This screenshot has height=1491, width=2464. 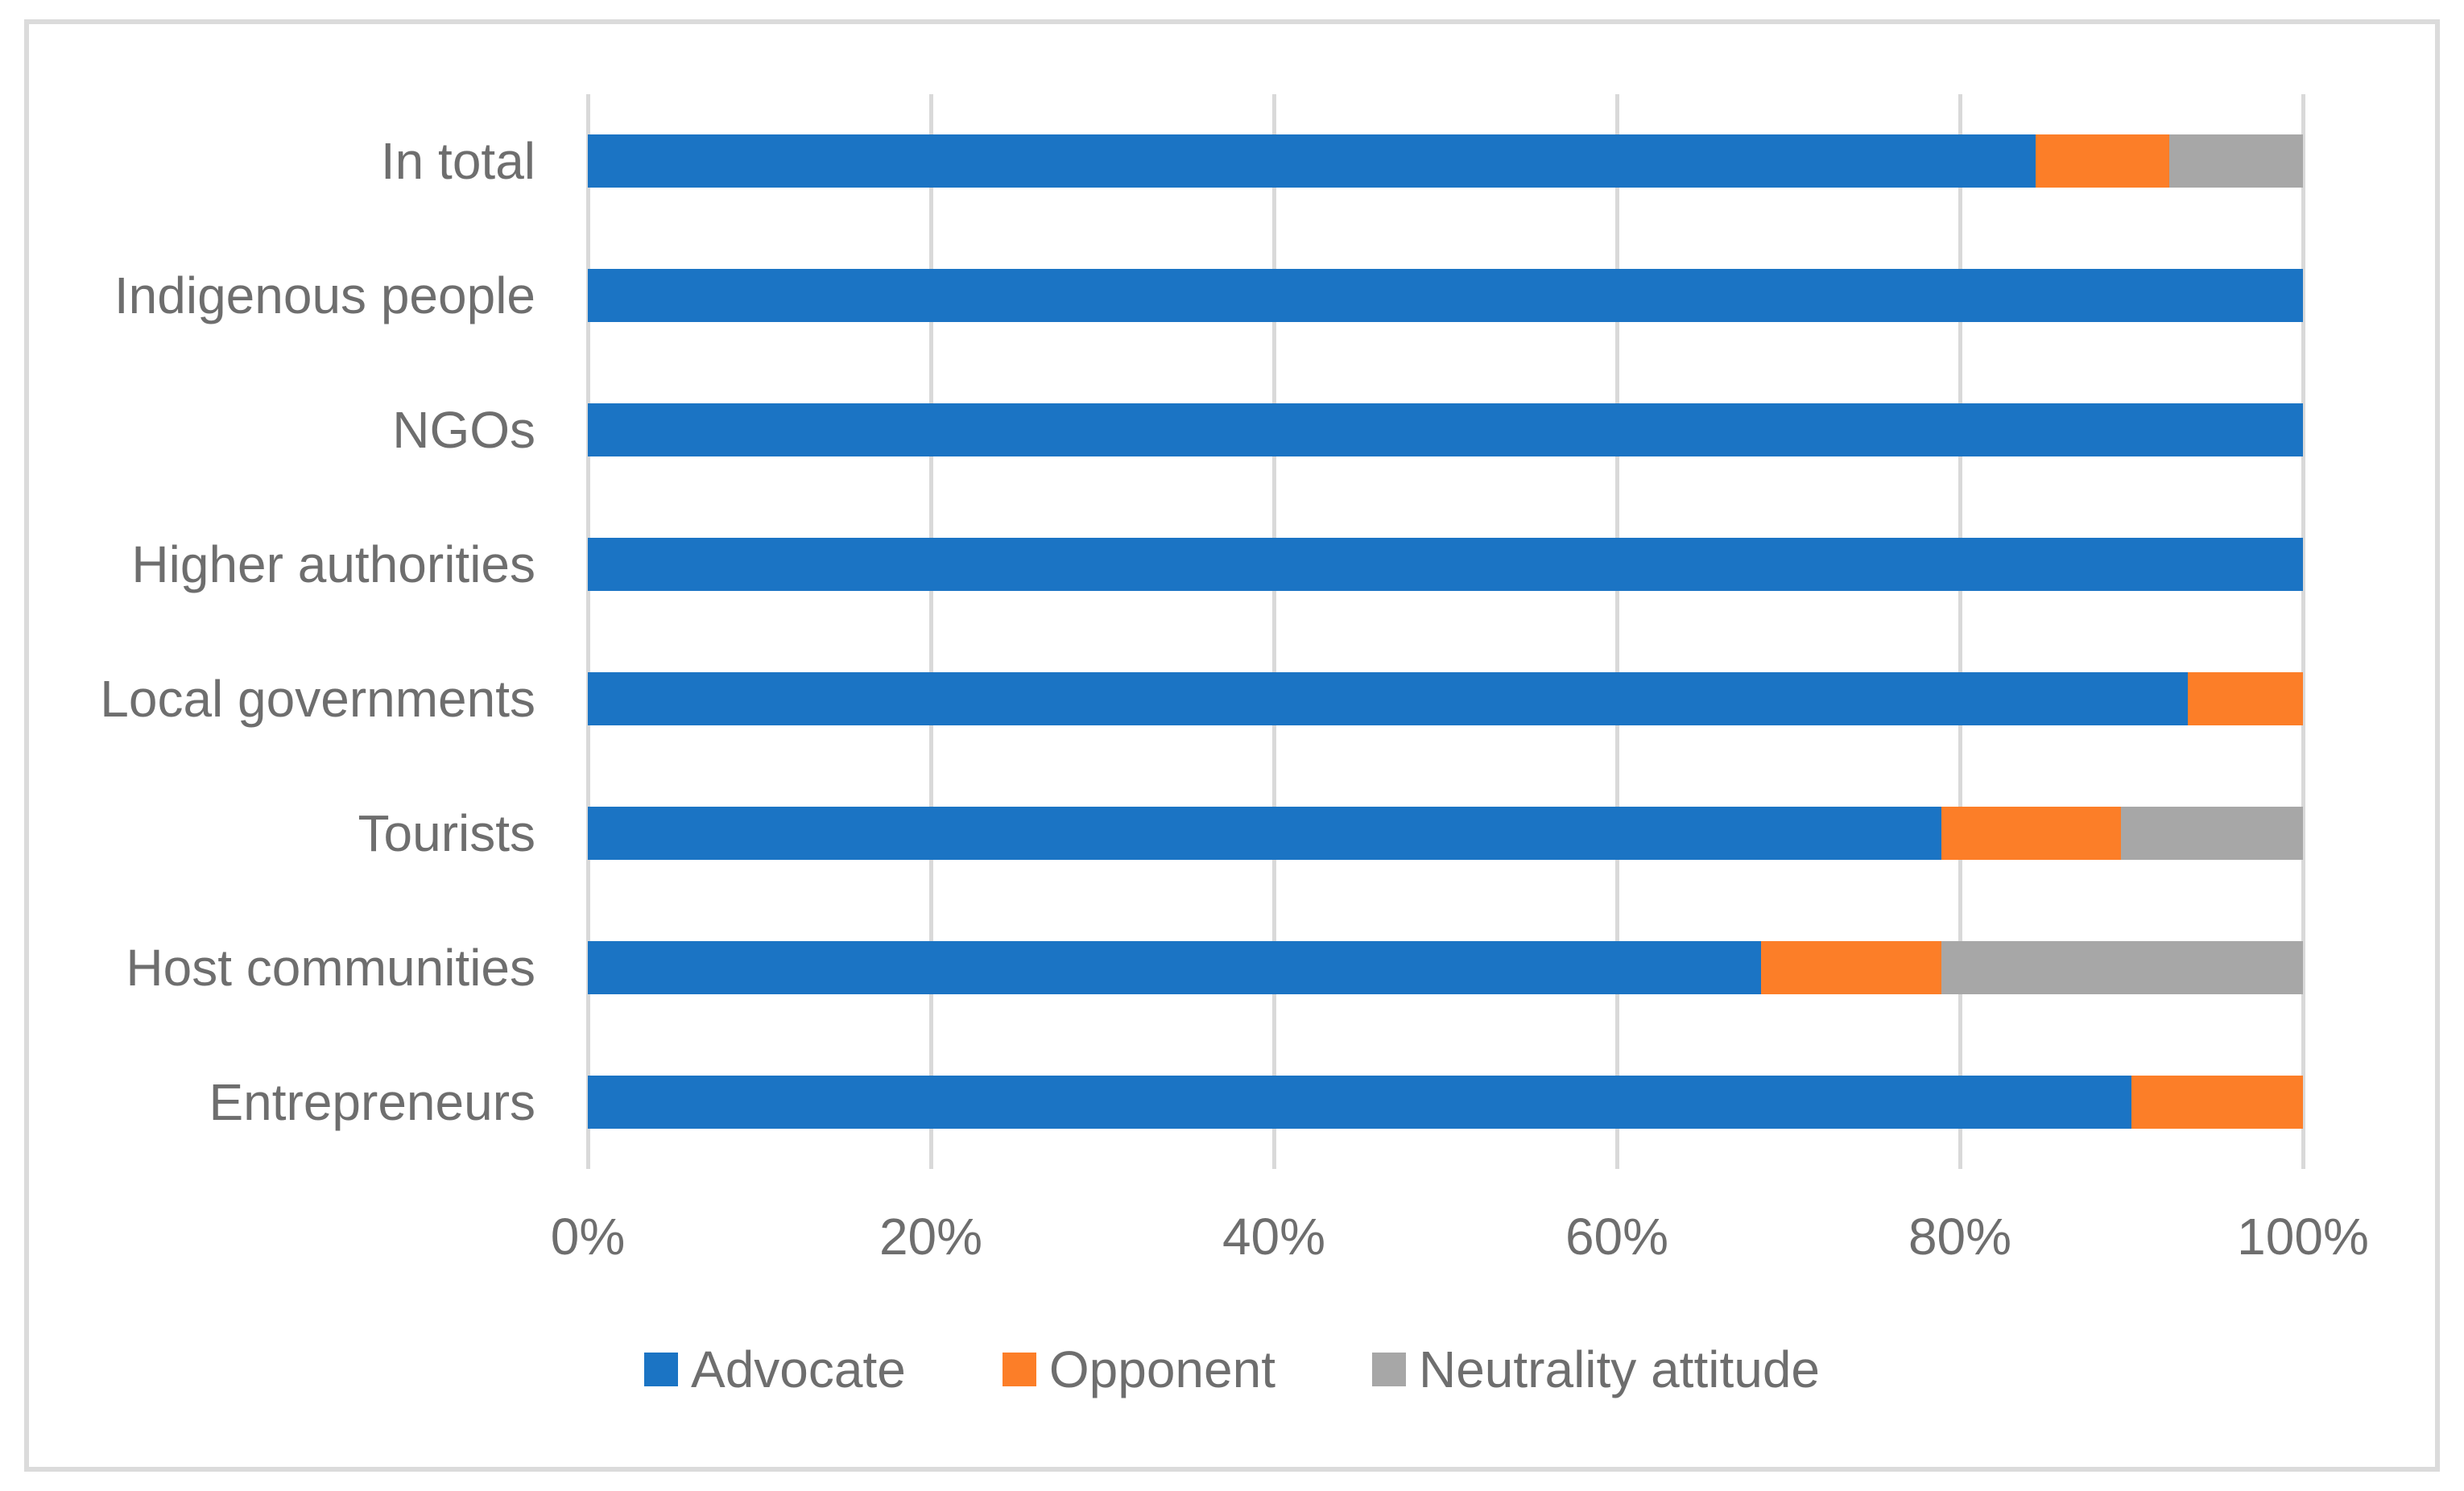 I want to click on legend-item-neutrality-attitude: Neutrality attitude, so click(x=1595, y=1370).